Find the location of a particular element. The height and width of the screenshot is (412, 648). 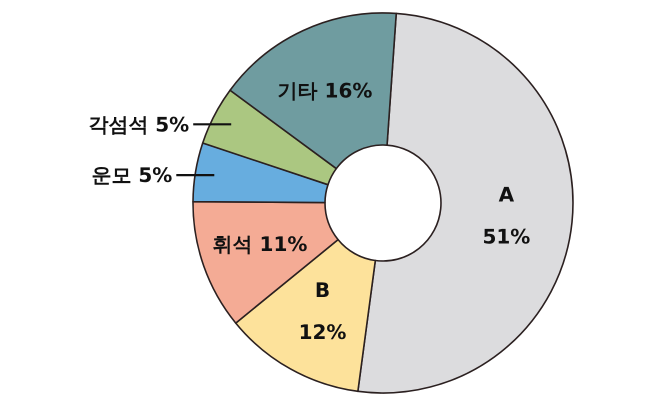

slice-label: 휘석 11% is located at coordinates (260, 244).